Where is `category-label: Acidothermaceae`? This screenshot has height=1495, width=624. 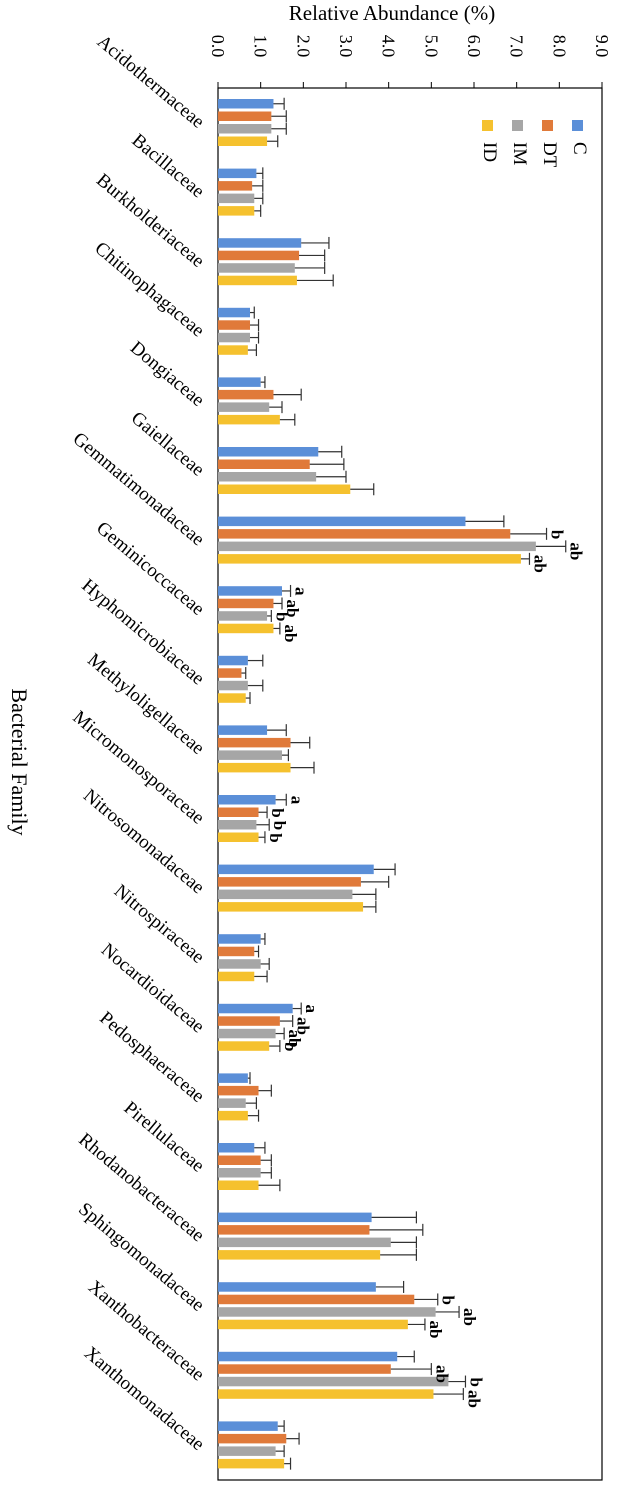
category-label: Acidothermaceae is located at coordinates (150, 82).